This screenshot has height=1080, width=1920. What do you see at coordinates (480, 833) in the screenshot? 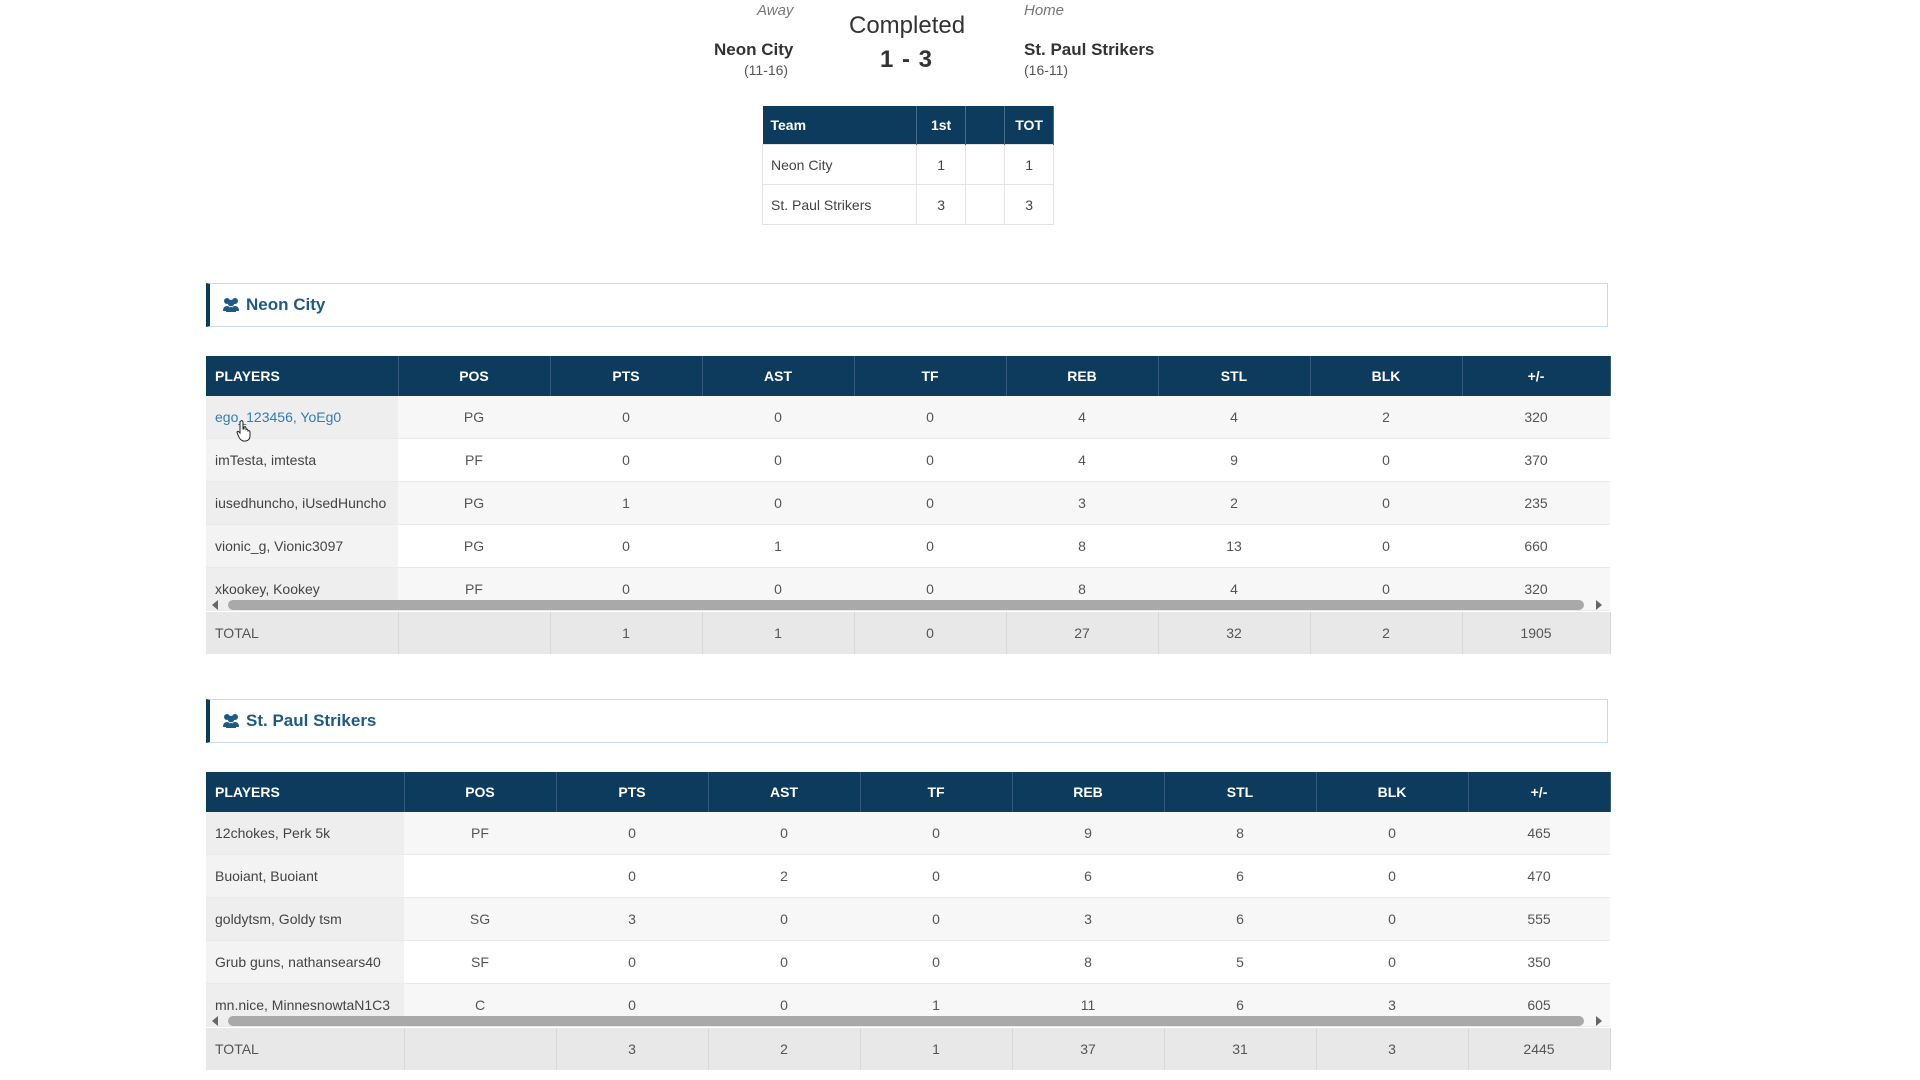
I see `player-pos: PF` at bounding box center [480, 833].